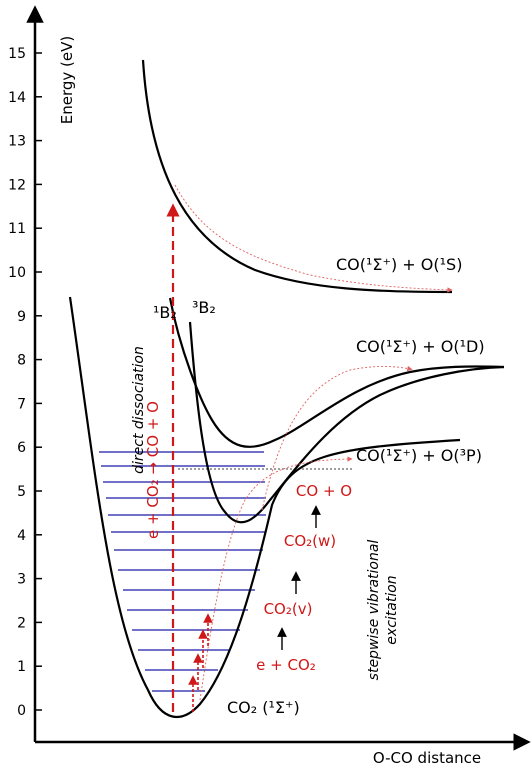 The width and height of the screenshot is (532, 768). I want to click on step-co2-v: CO₂(v), so click(288, 609).